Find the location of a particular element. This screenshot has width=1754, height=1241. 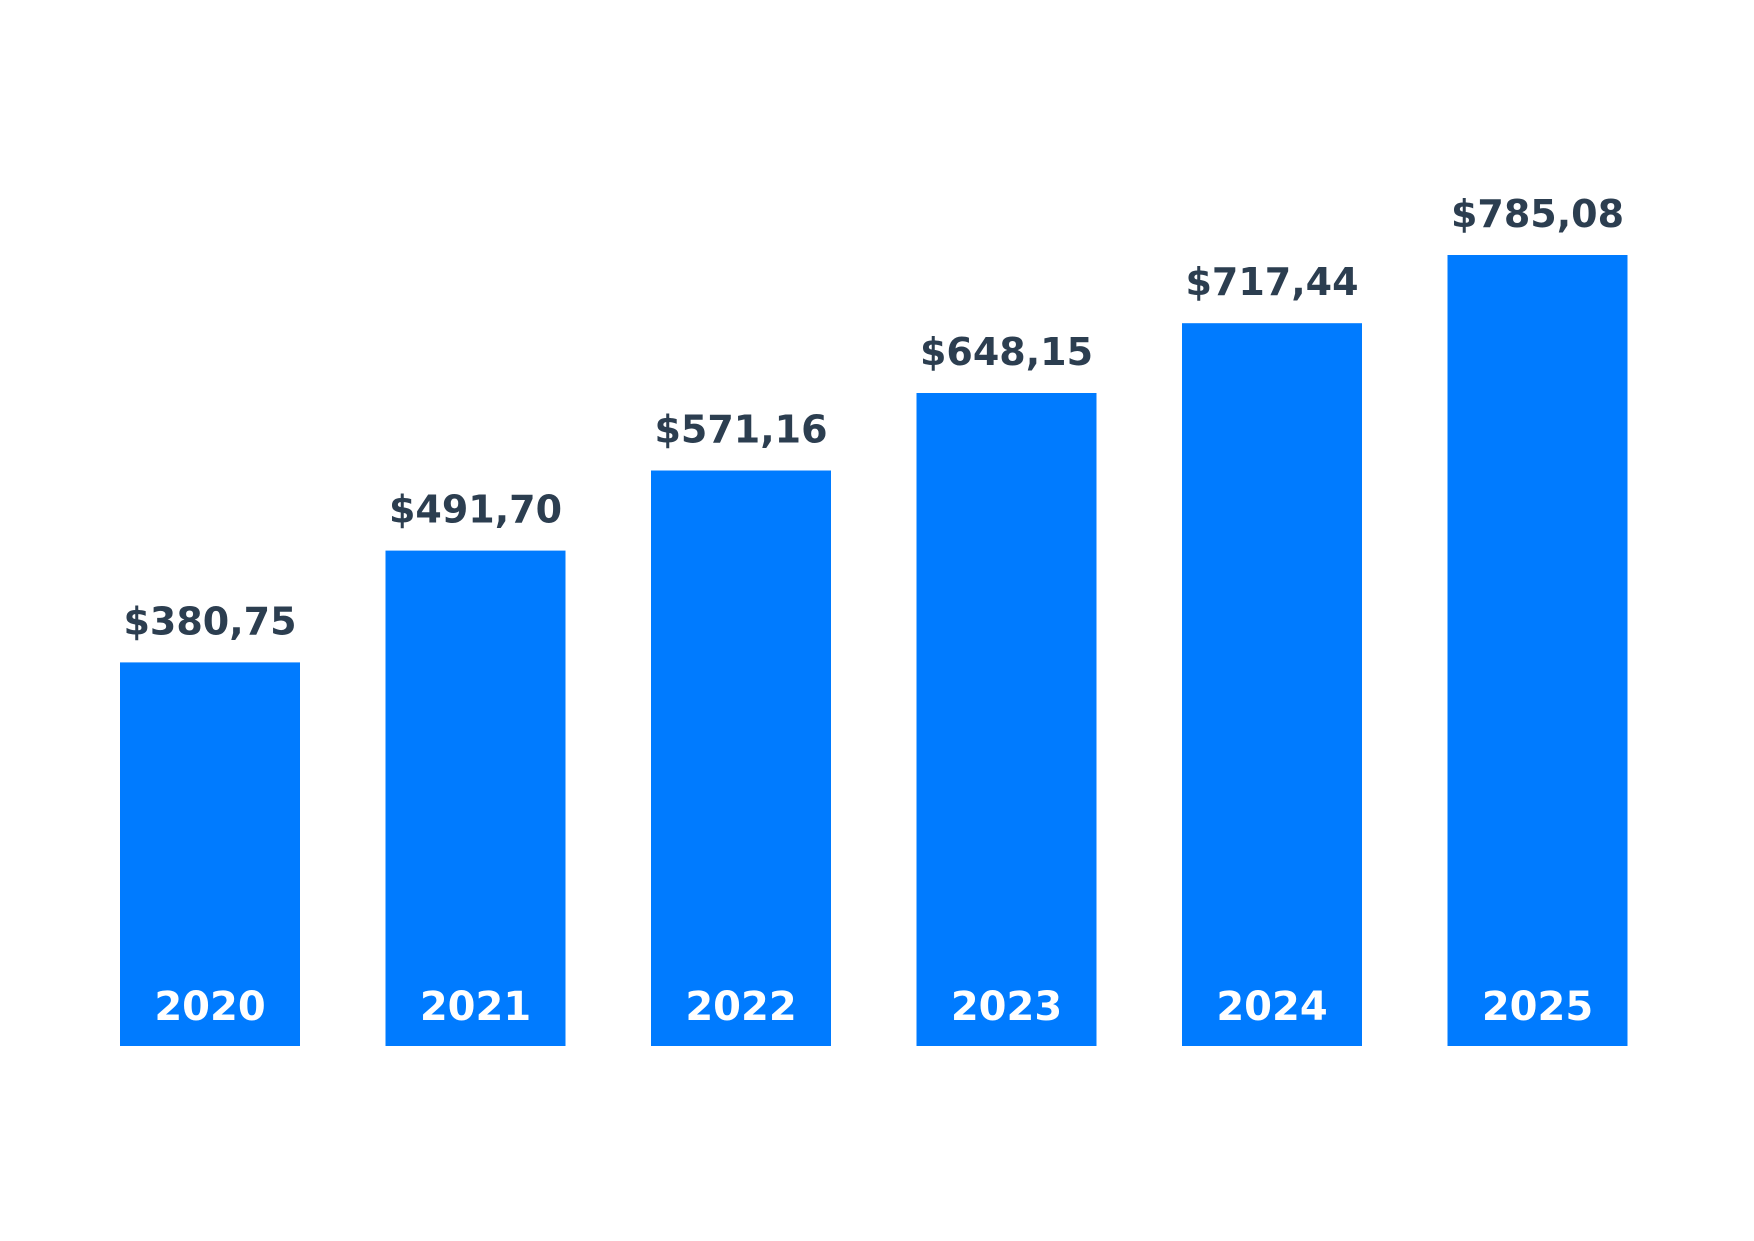

bar-2021 is located at coordinates (475, 798).